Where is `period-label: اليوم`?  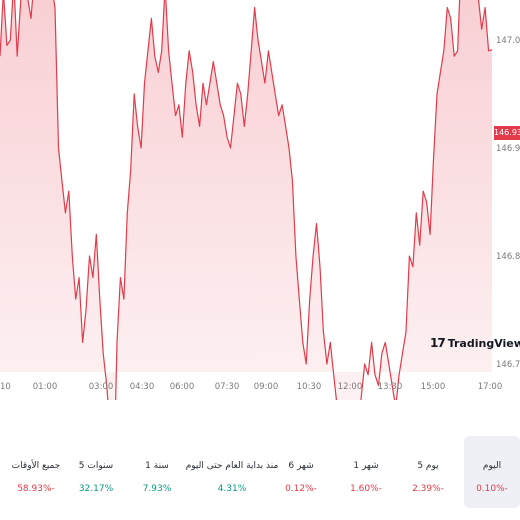 period-label: اليوم is located at coordinates (492, 466).